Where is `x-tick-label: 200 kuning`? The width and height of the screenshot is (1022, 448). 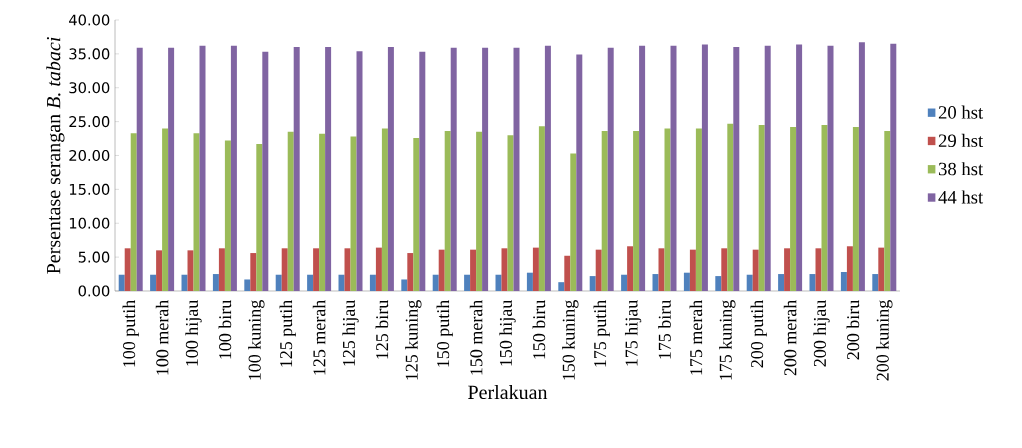 x-tick-label: 200 kuning is located at coordinates (884, 340).